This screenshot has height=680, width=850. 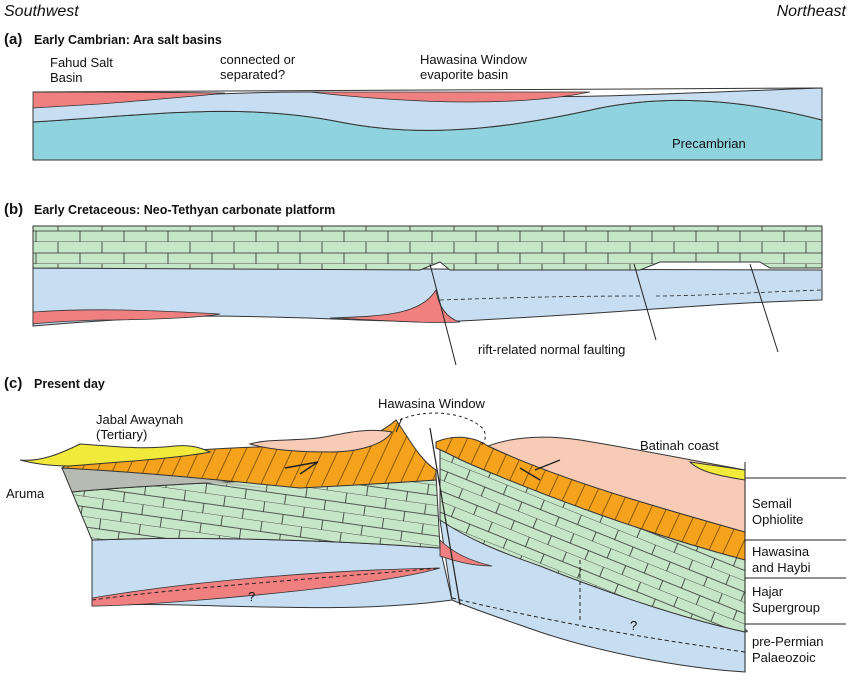 I want to click on jabal-label-2: (Tertiary), so click(x=121, y=434).